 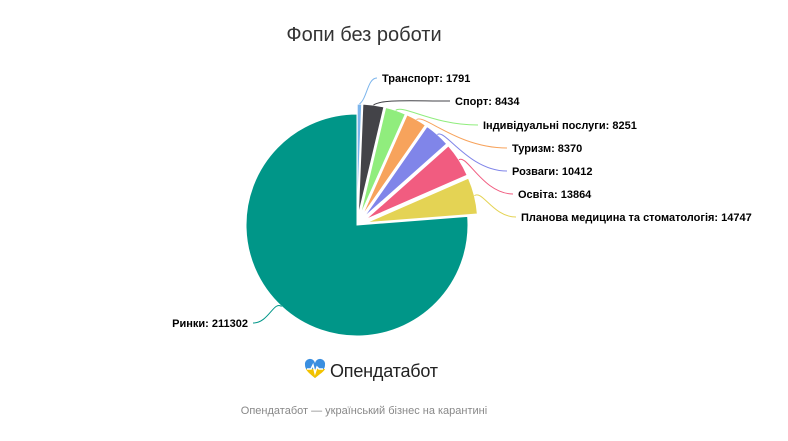 What do you see at coordinates (422, 200) in the screenshot?
I see `pie-slice-планова-медицина-та-стоматологія` at bounding box center [422, 200].